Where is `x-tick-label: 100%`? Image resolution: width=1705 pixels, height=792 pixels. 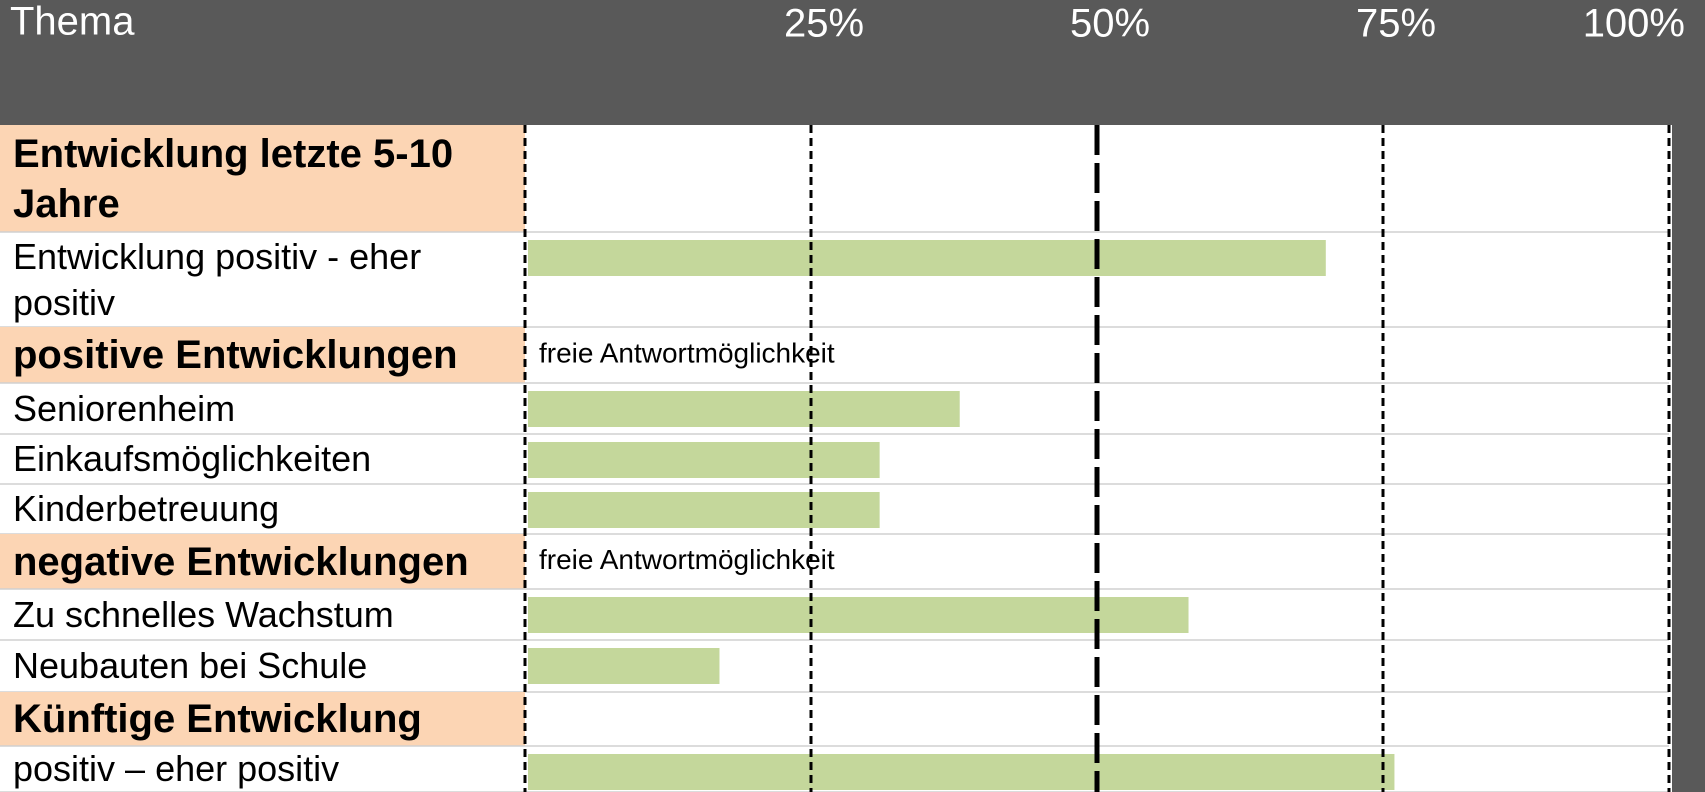 x-tick-label: 100% is located at coordinates (1634, 24).